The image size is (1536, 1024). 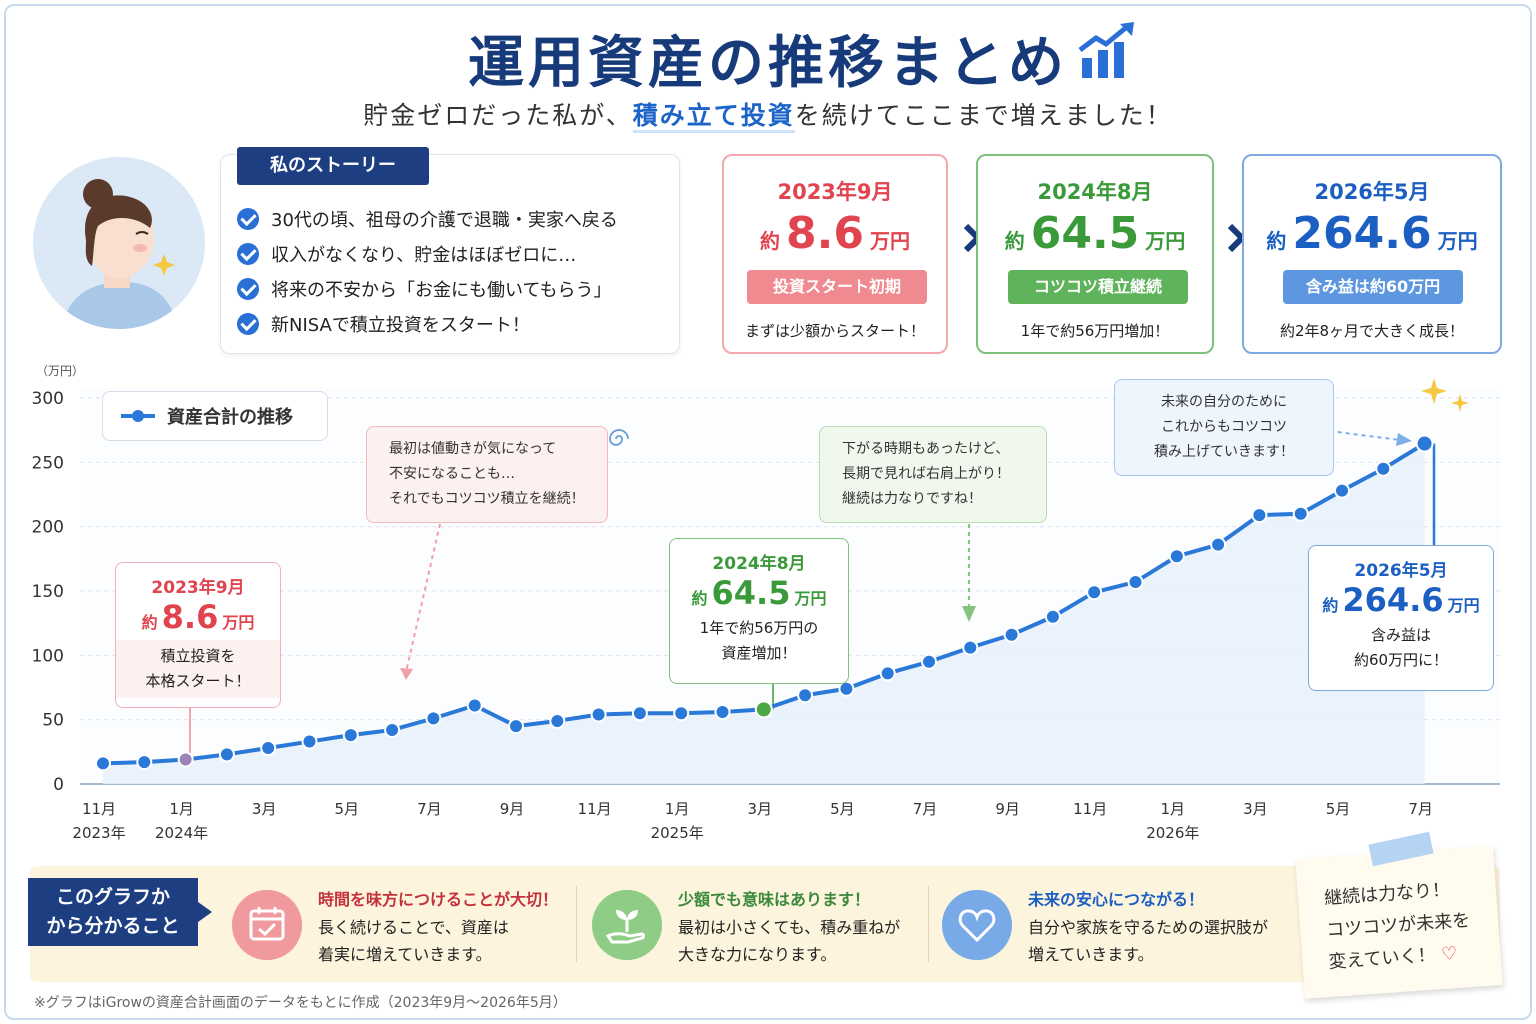 I want to click on x-tick-label: 3月, so click(x=760, y=809).